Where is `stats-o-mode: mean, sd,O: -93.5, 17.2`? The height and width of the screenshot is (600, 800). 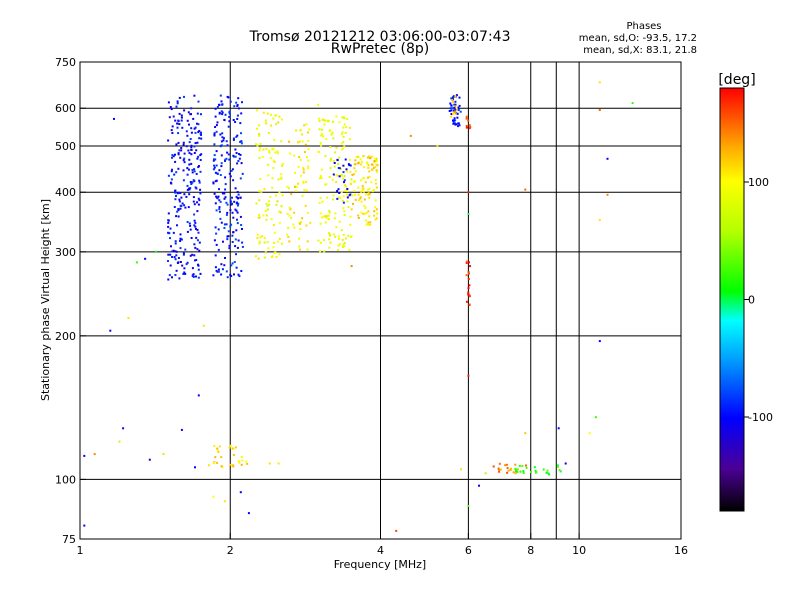 stats-o-mode: mean, sd,O: -93.5, 17.2 is located at coordinates (638, 38).